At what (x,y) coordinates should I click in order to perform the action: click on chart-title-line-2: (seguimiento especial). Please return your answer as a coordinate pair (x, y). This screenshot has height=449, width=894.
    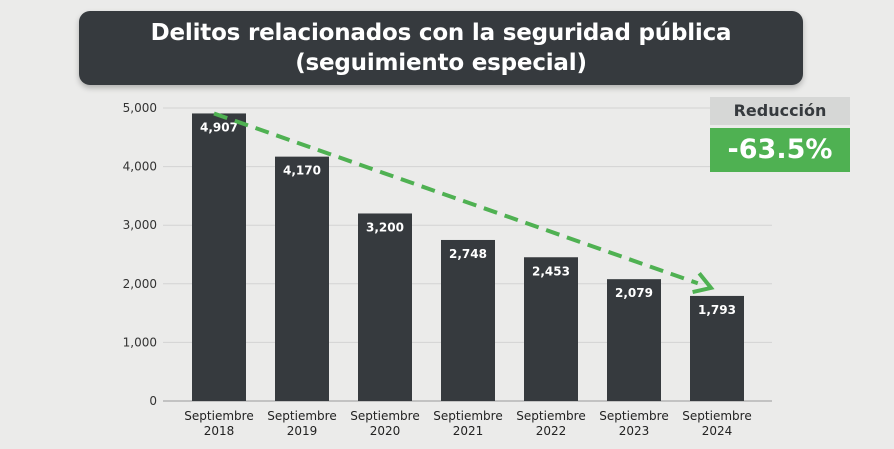
    Looking at the image, I should click on (441, 63).